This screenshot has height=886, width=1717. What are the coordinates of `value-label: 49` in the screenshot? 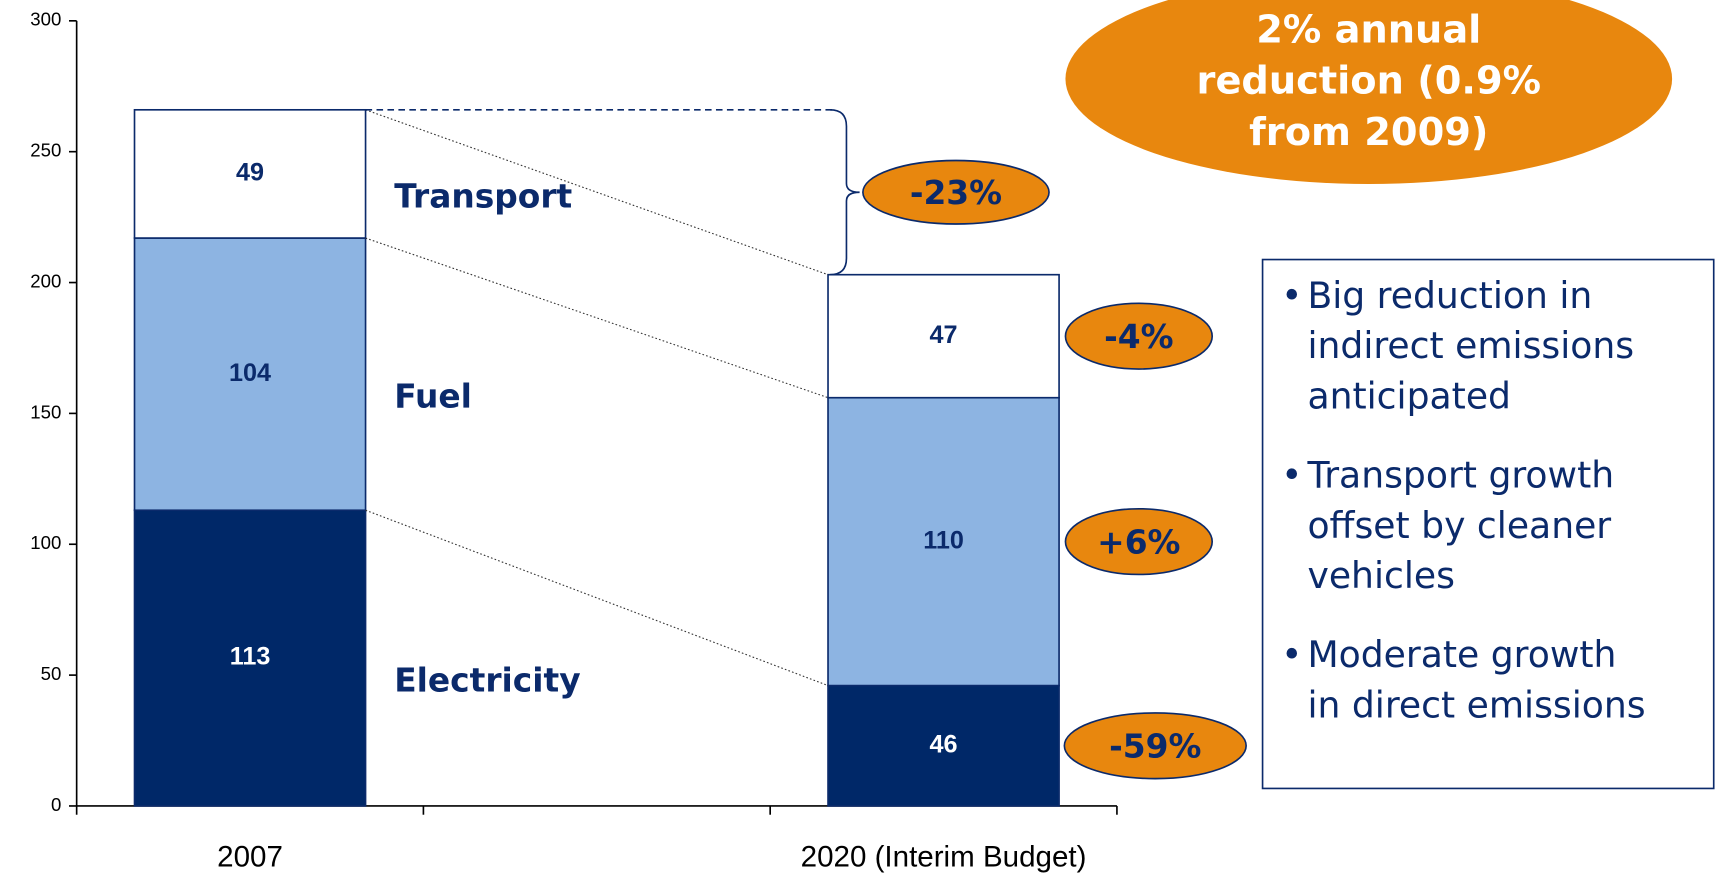 It's located at (250, 173).